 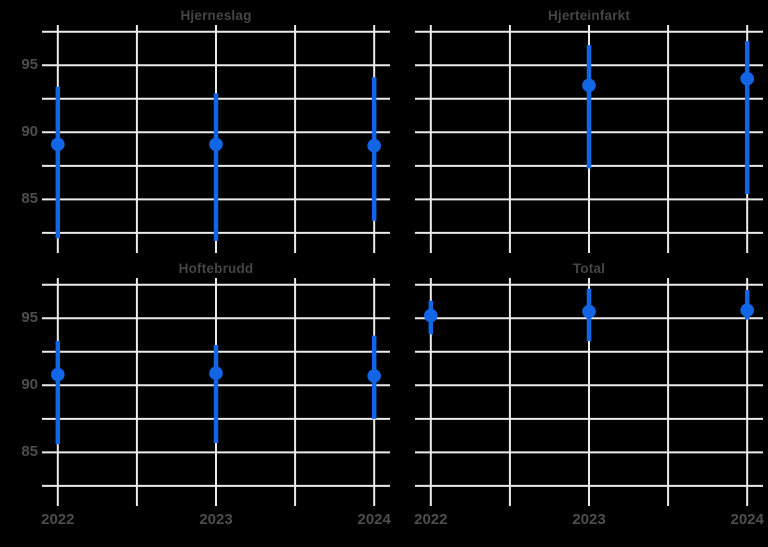 I want to click on subplot-title-hoftebrudd: Hoftebrudd, so click(x=216, y=268).